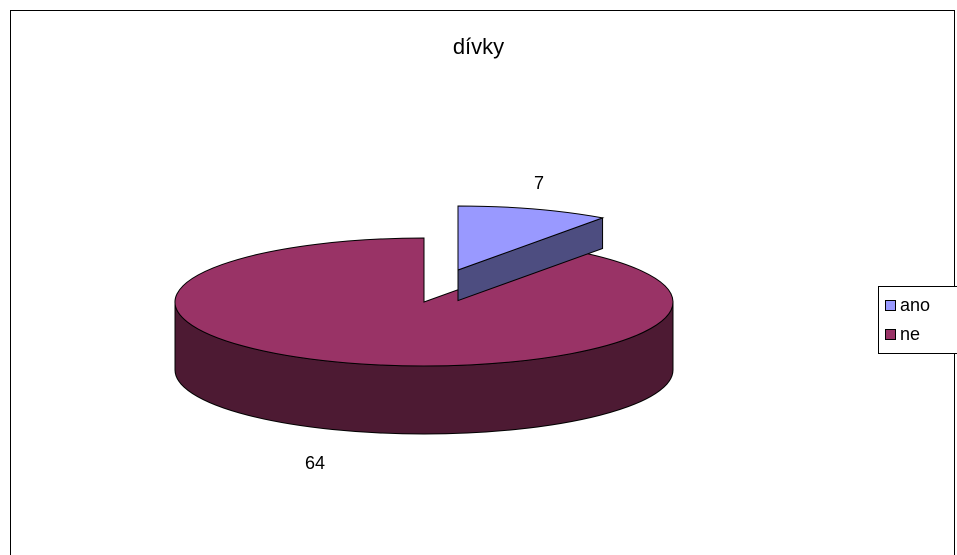 The image size is (957, 555). What do you see at coordinates (315, 463) in the screenshot?
I see `data-label-ne: 64` at bounding box center [315, 463].